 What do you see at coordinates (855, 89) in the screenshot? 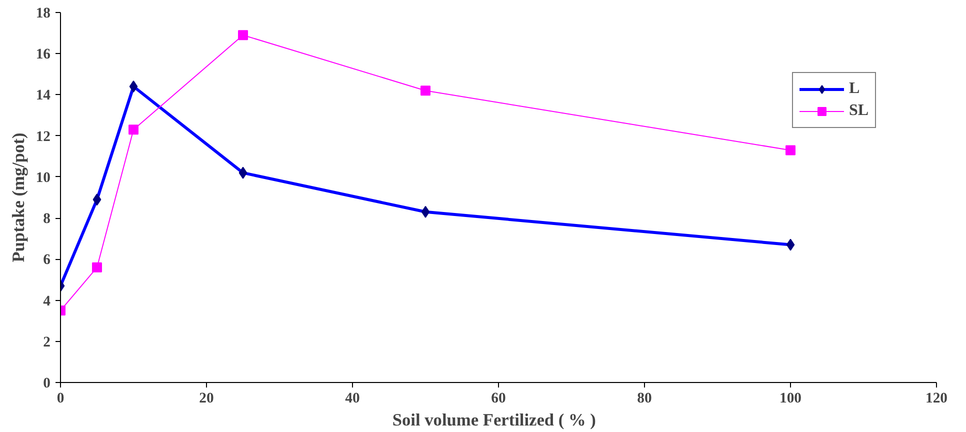
I see `legend-label: L` at bounding box center [855, 89].